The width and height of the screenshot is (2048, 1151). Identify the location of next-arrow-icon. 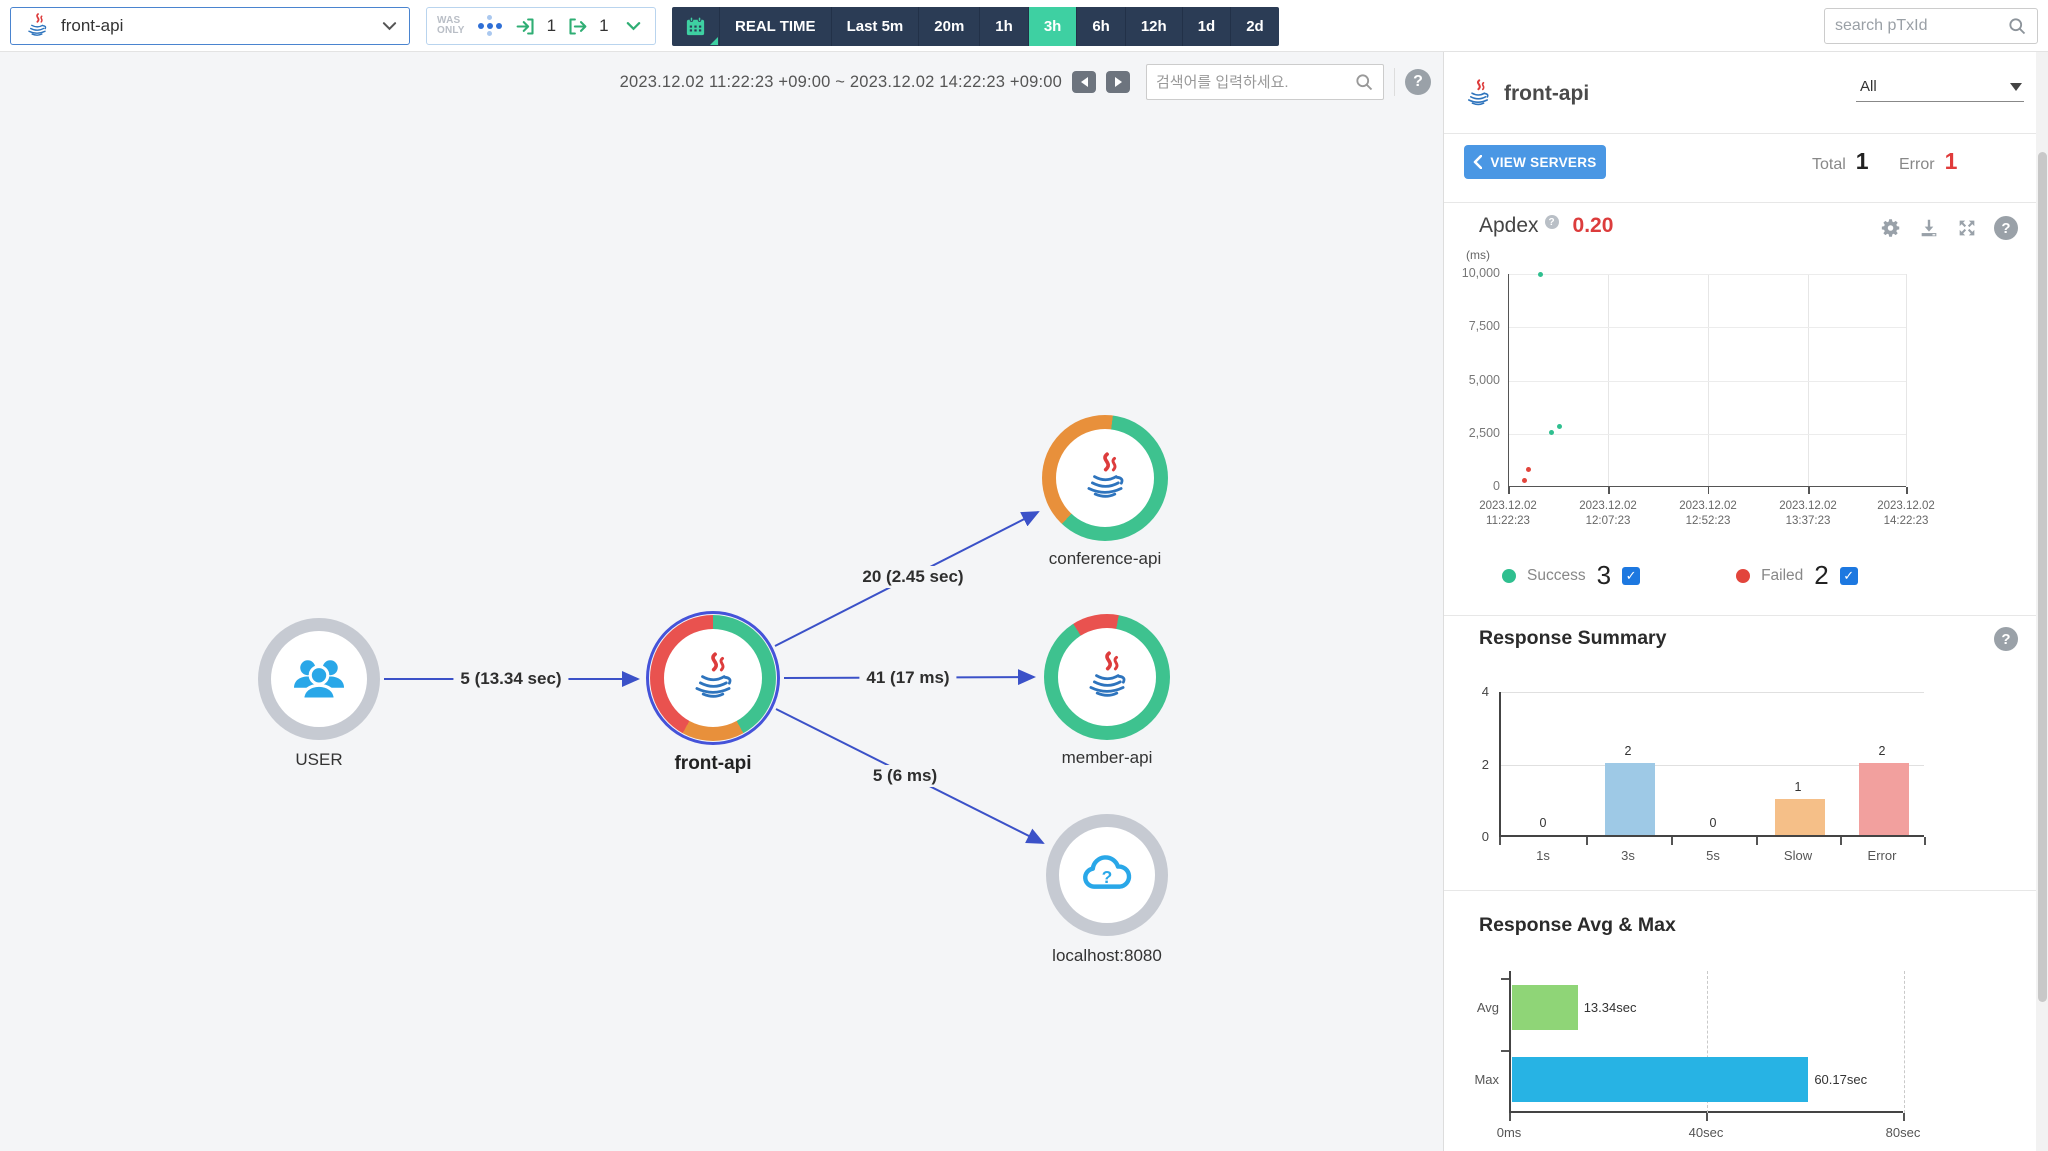
(1118, 82).